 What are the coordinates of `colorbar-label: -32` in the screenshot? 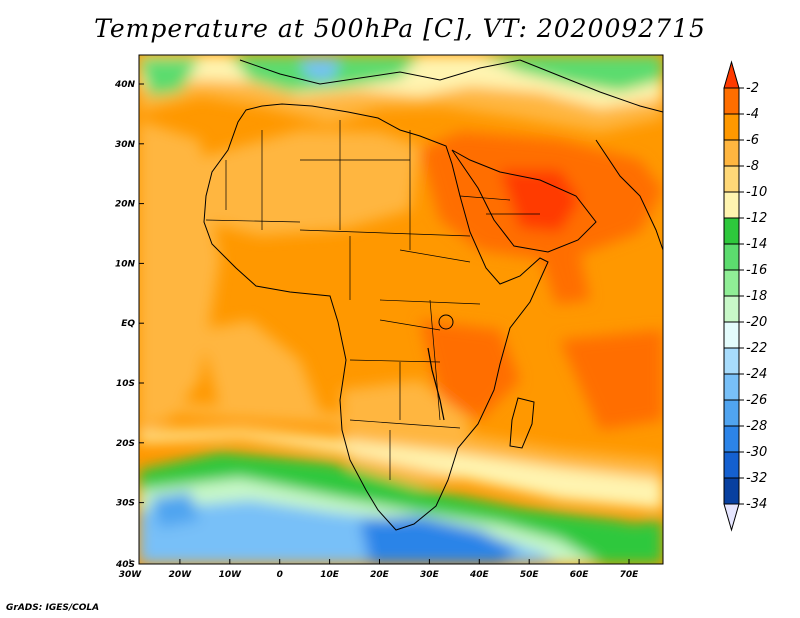 It's located at (756, 478).